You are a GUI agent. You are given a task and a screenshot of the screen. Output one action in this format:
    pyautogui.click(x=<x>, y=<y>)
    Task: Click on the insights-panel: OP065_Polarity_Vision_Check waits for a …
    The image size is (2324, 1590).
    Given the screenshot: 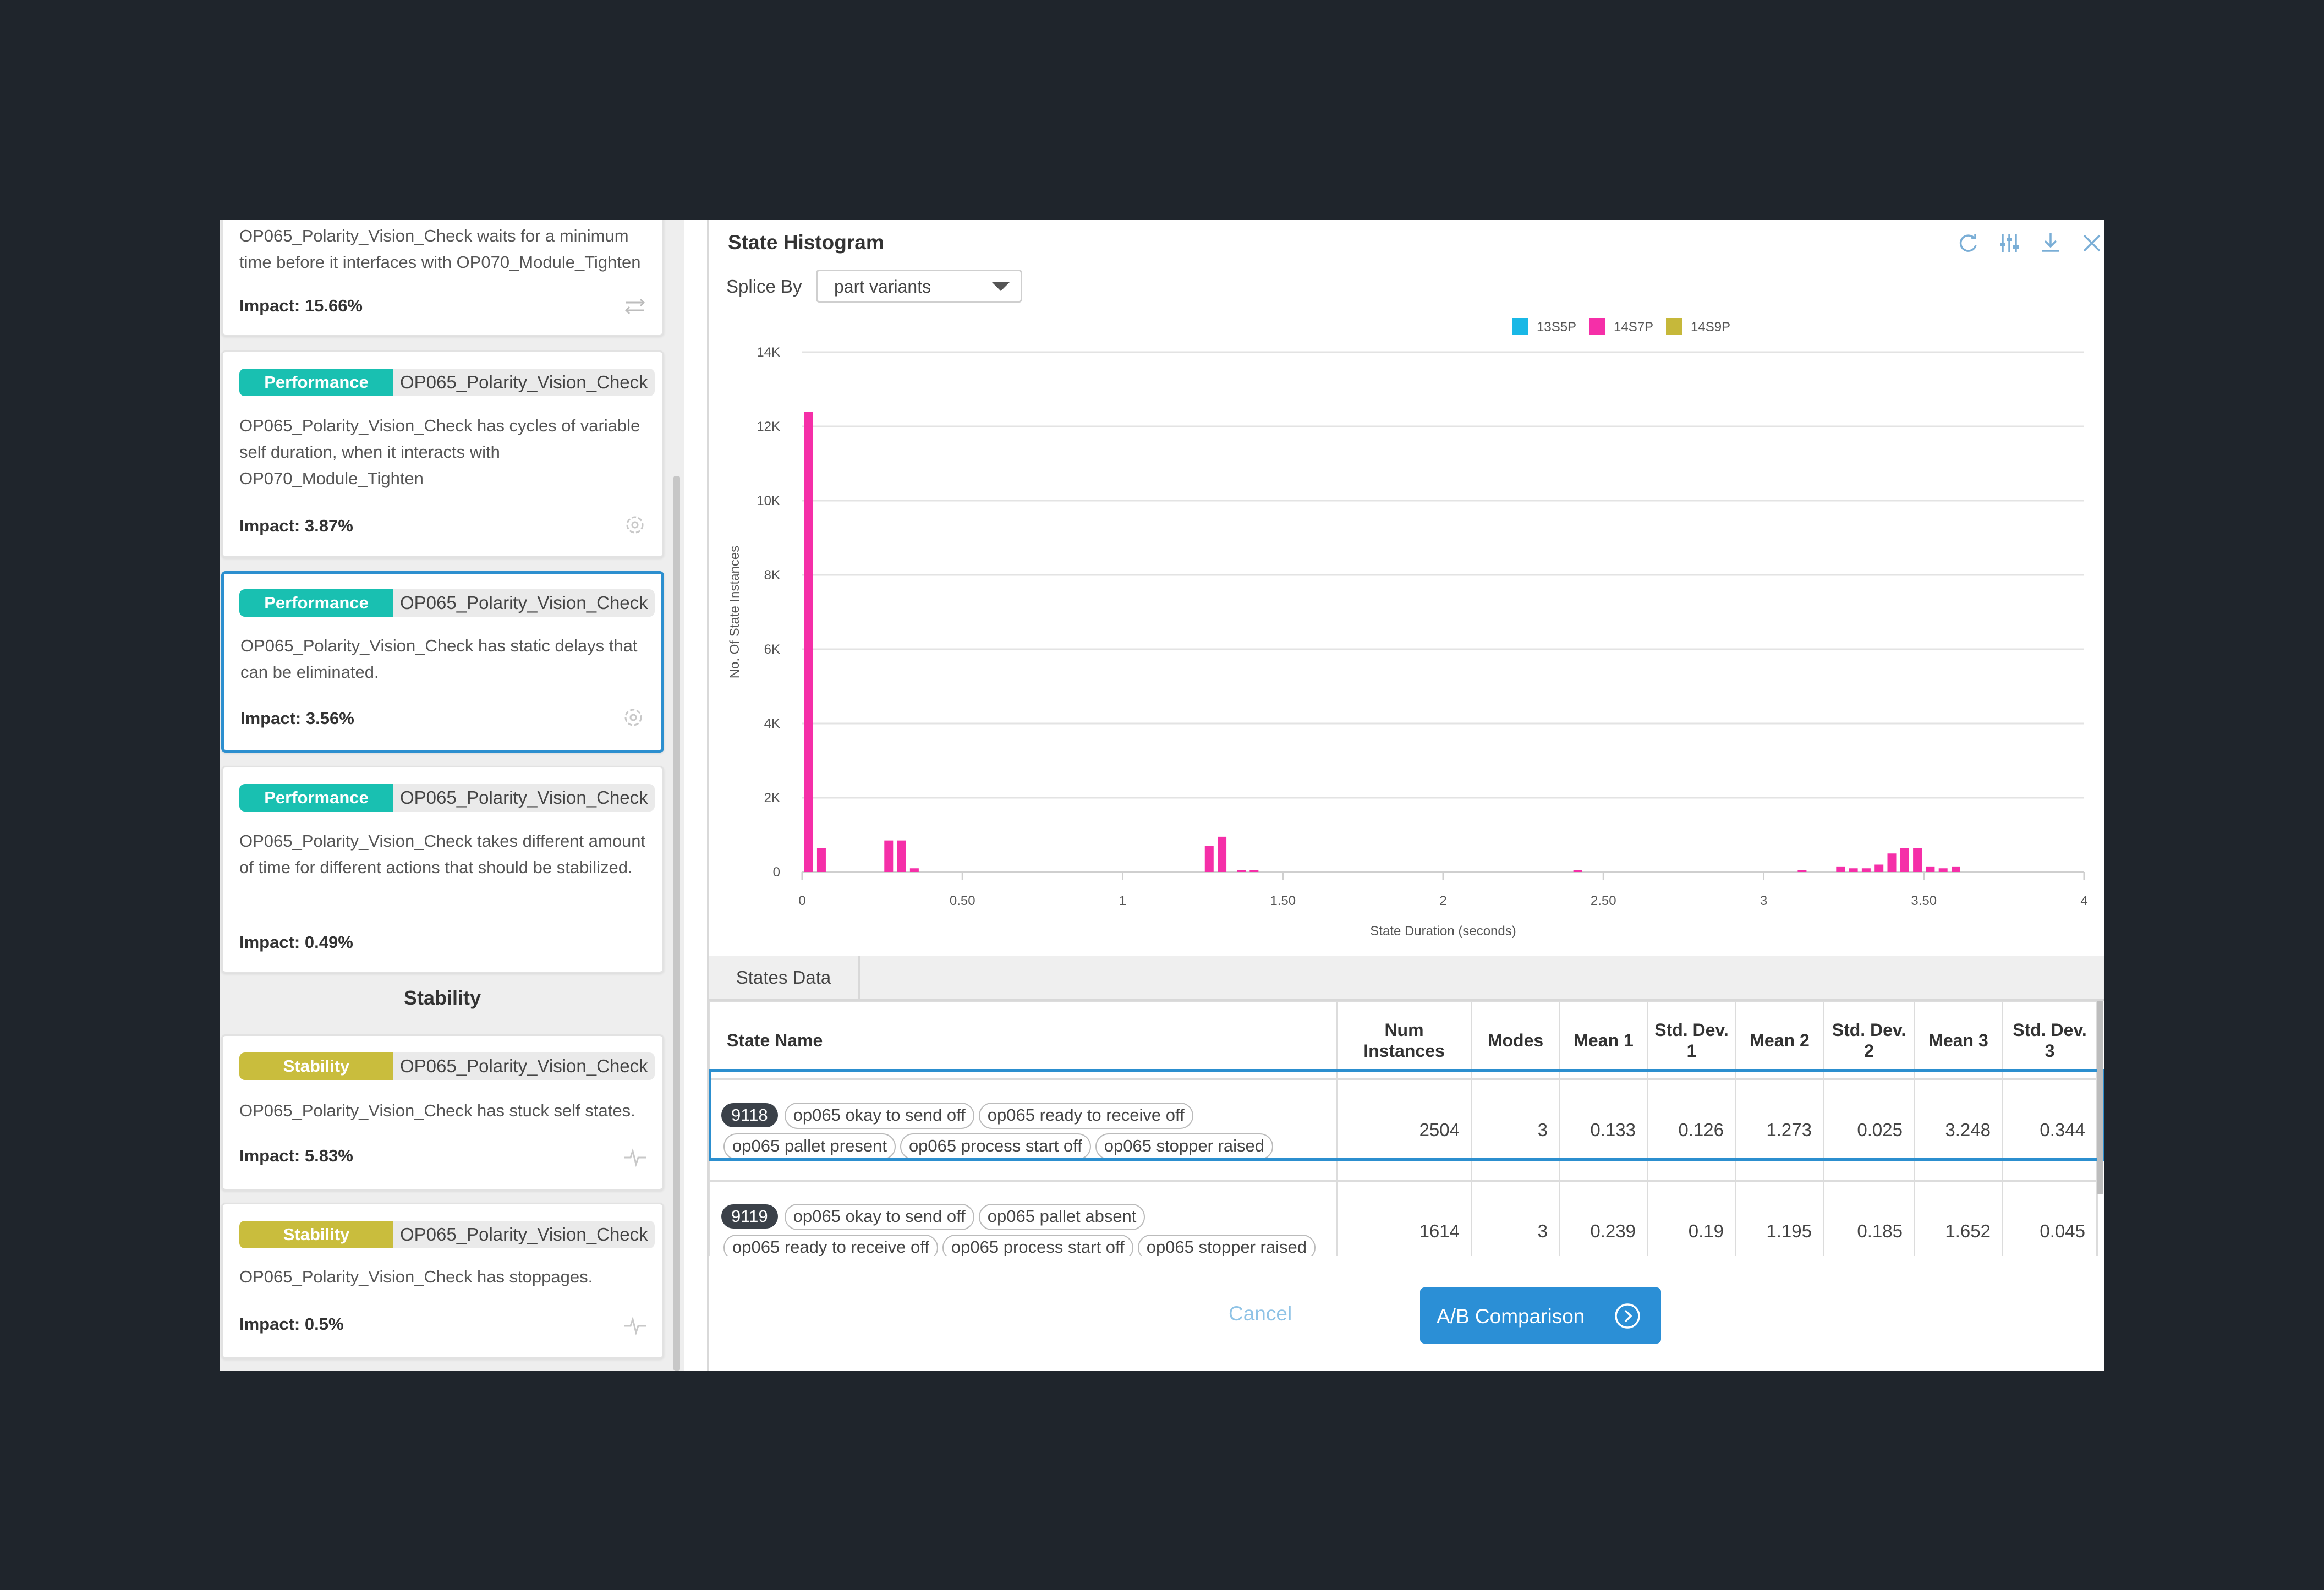 What is the action you would take?
    pyautogui.click(x=452, y=795)
    